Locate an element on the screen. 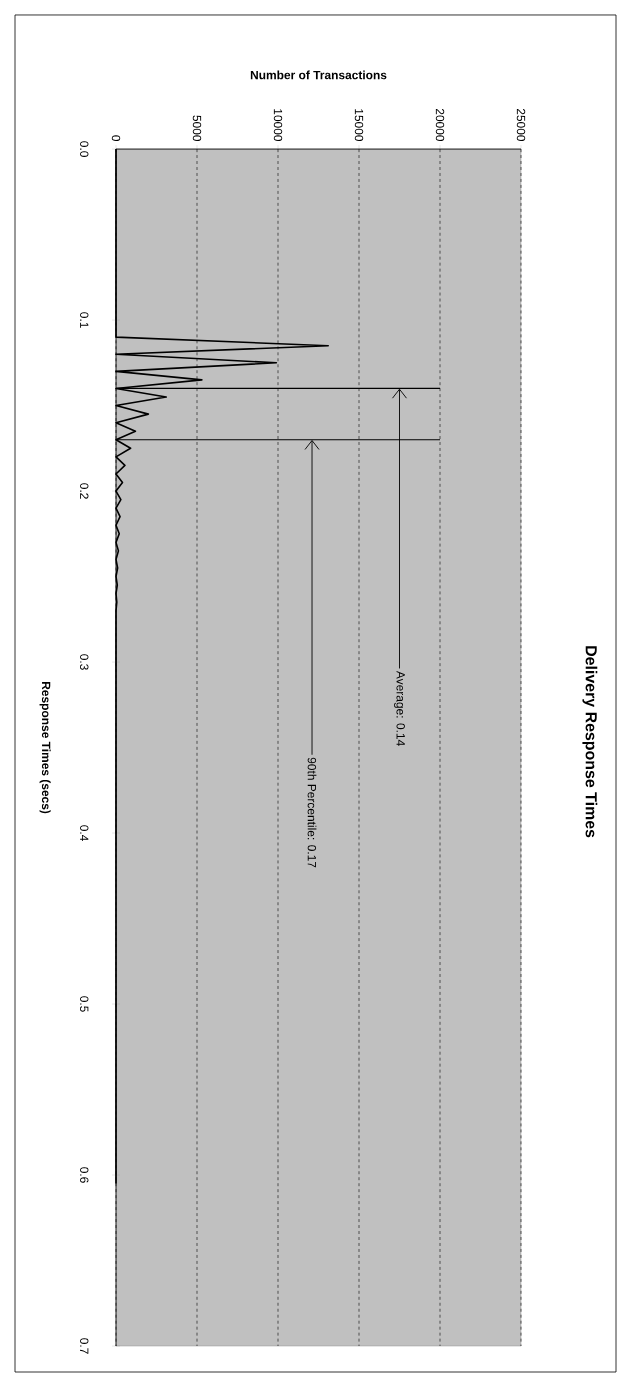 The width and height of the screenshot is (631, 1387). x-axis-title: Number of Transactions is located at coordinates (318, 75).